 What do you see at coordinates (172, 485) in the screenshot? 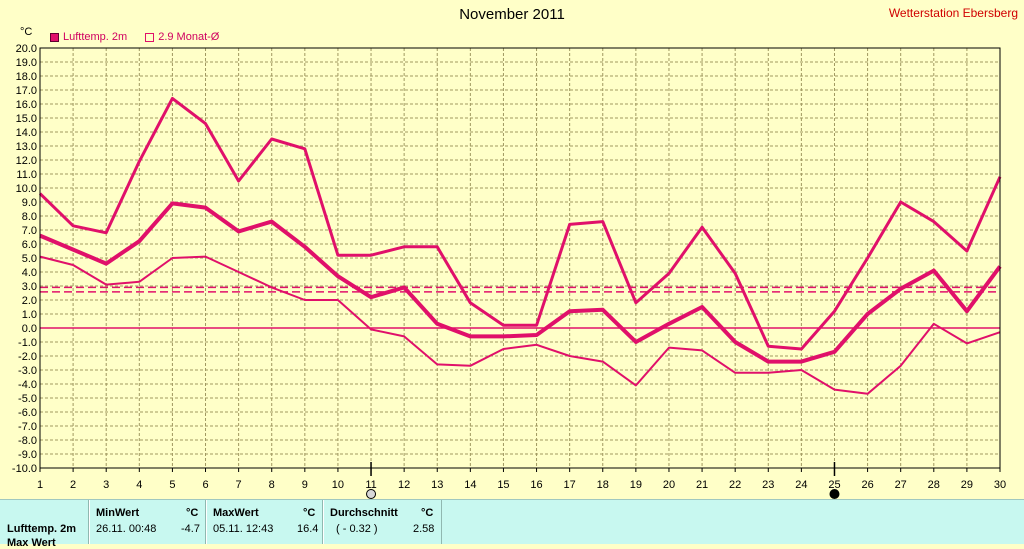
I see `x-tick-label: 5` at bounding box center [172, 485].